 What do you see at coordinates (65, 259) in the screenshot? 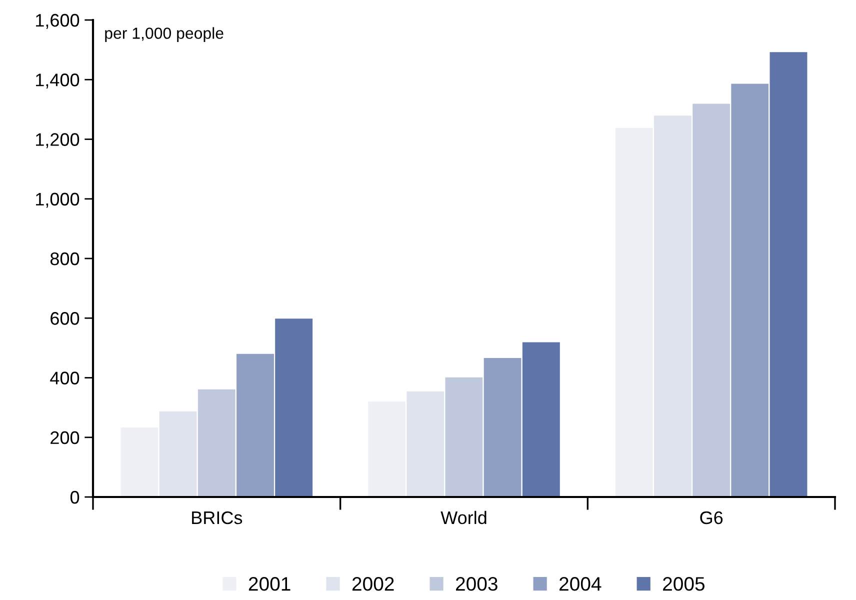
I see `y-tick-label: 800` at bounding box center [65, 259].